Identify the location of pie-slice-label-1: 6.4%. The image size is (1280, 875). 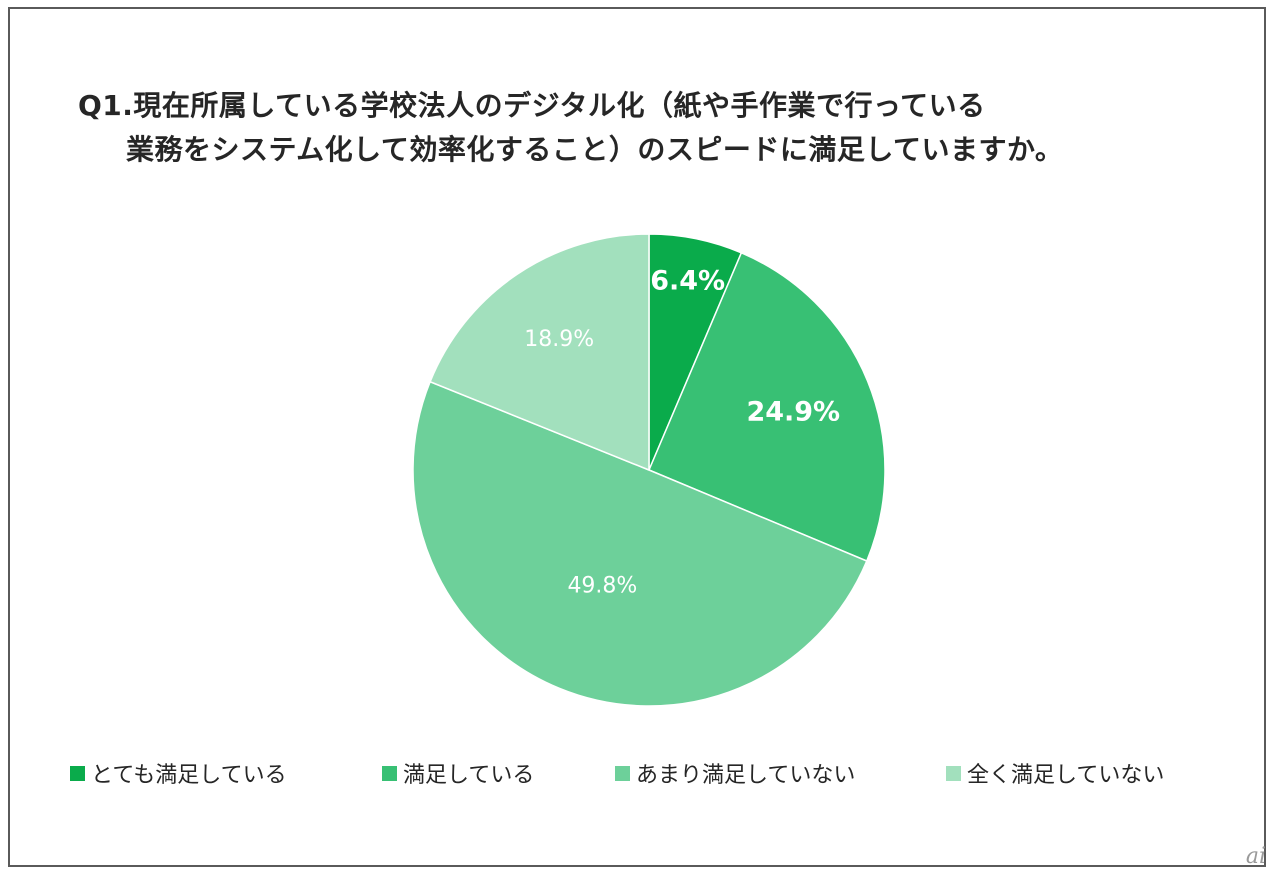
(687, 280).